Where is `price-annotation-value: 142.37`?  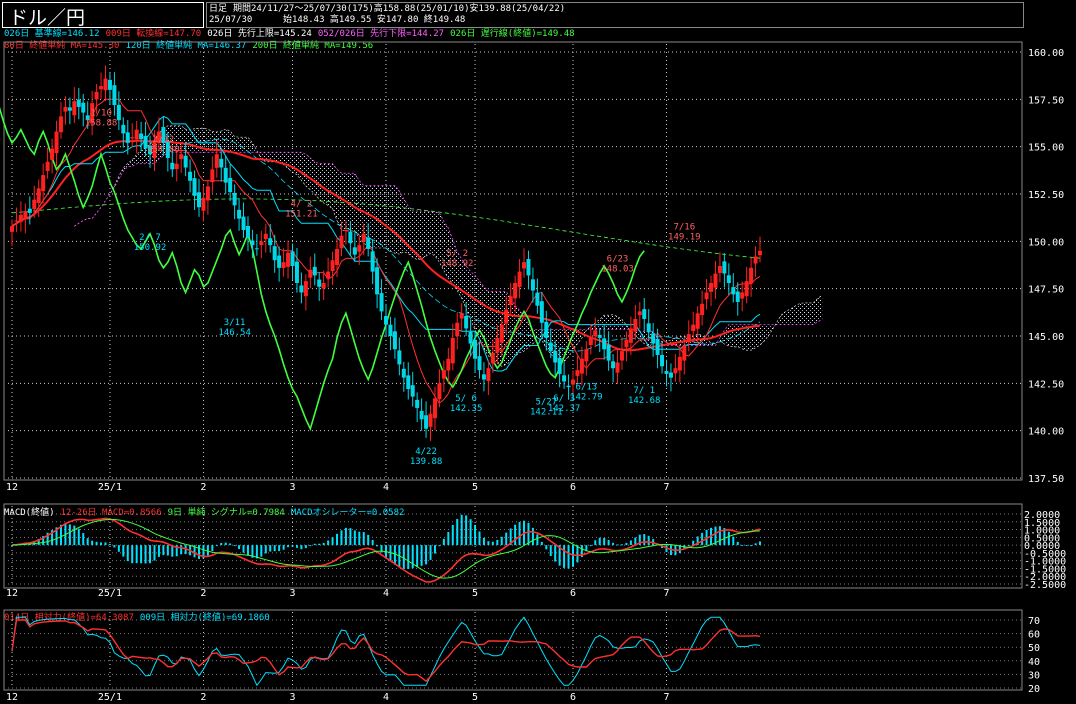
price-annotation-value: 142.37 is located at coordinates (564, 409).